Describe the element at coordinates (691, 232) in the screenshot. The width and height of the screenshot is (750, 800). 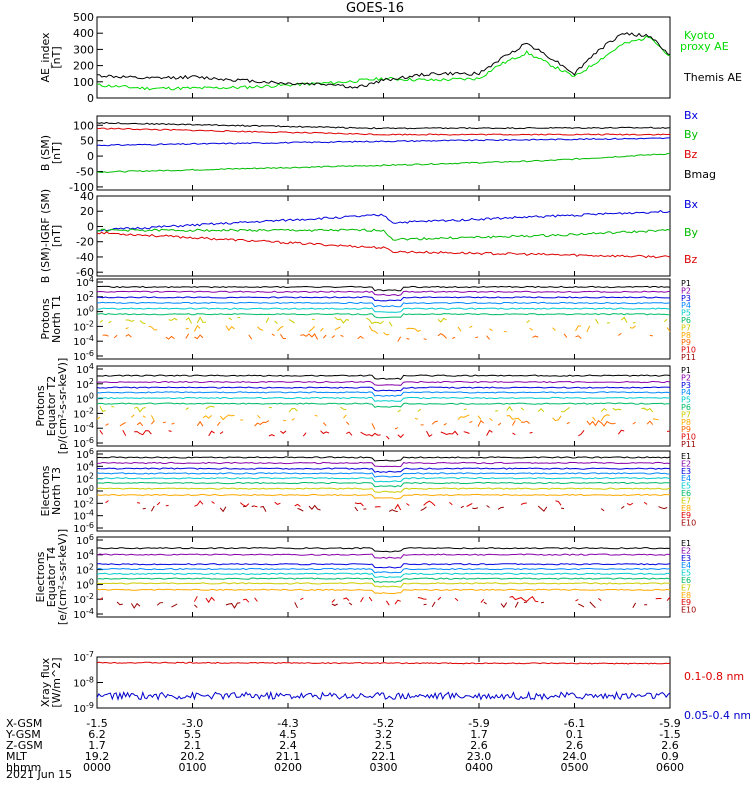
I see `legend-by: By` at that location.